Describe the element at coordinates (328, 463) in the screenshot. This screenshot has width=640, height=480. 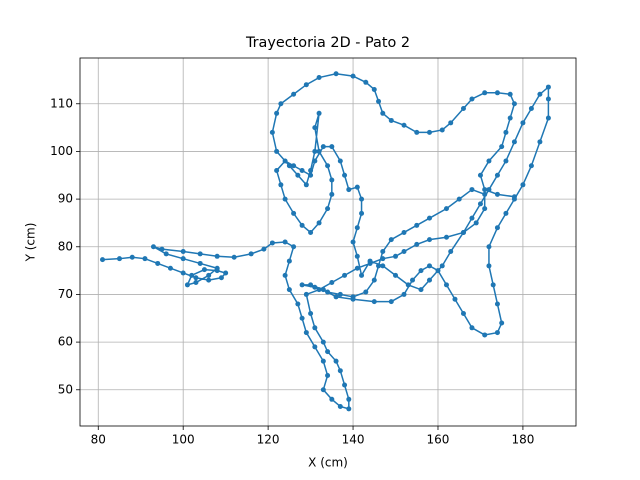
I see `x-axis-label: X (cm)` at that location.